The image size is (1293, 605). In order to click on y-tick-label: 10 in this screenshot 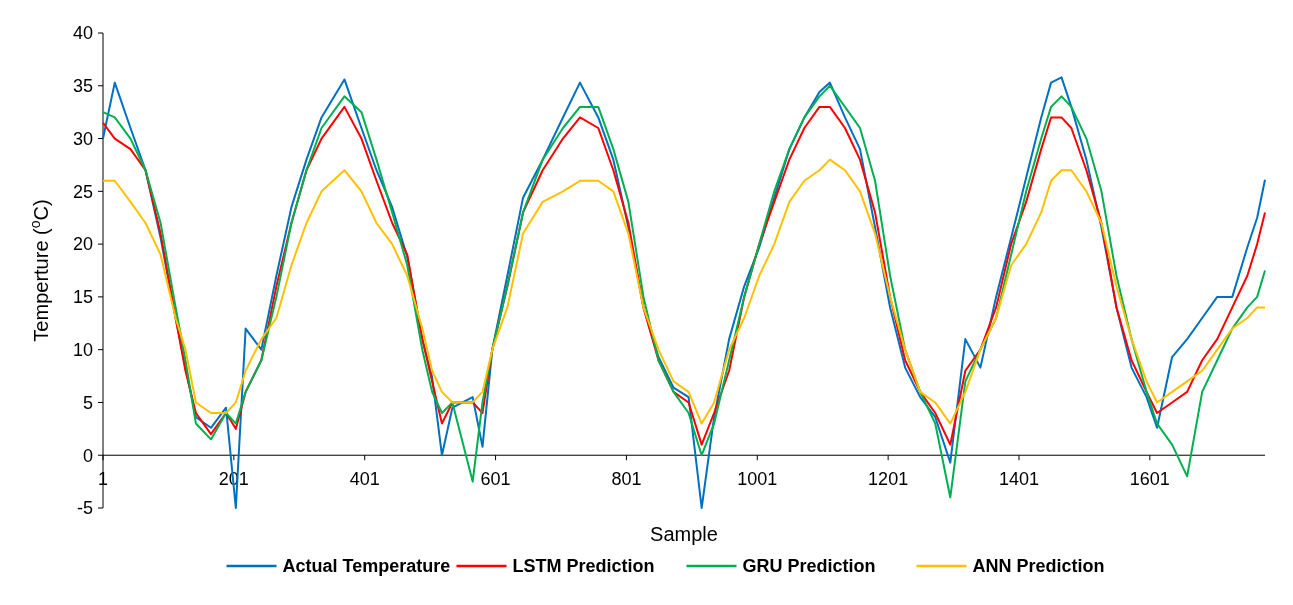, I will do `click(82, 349)`.